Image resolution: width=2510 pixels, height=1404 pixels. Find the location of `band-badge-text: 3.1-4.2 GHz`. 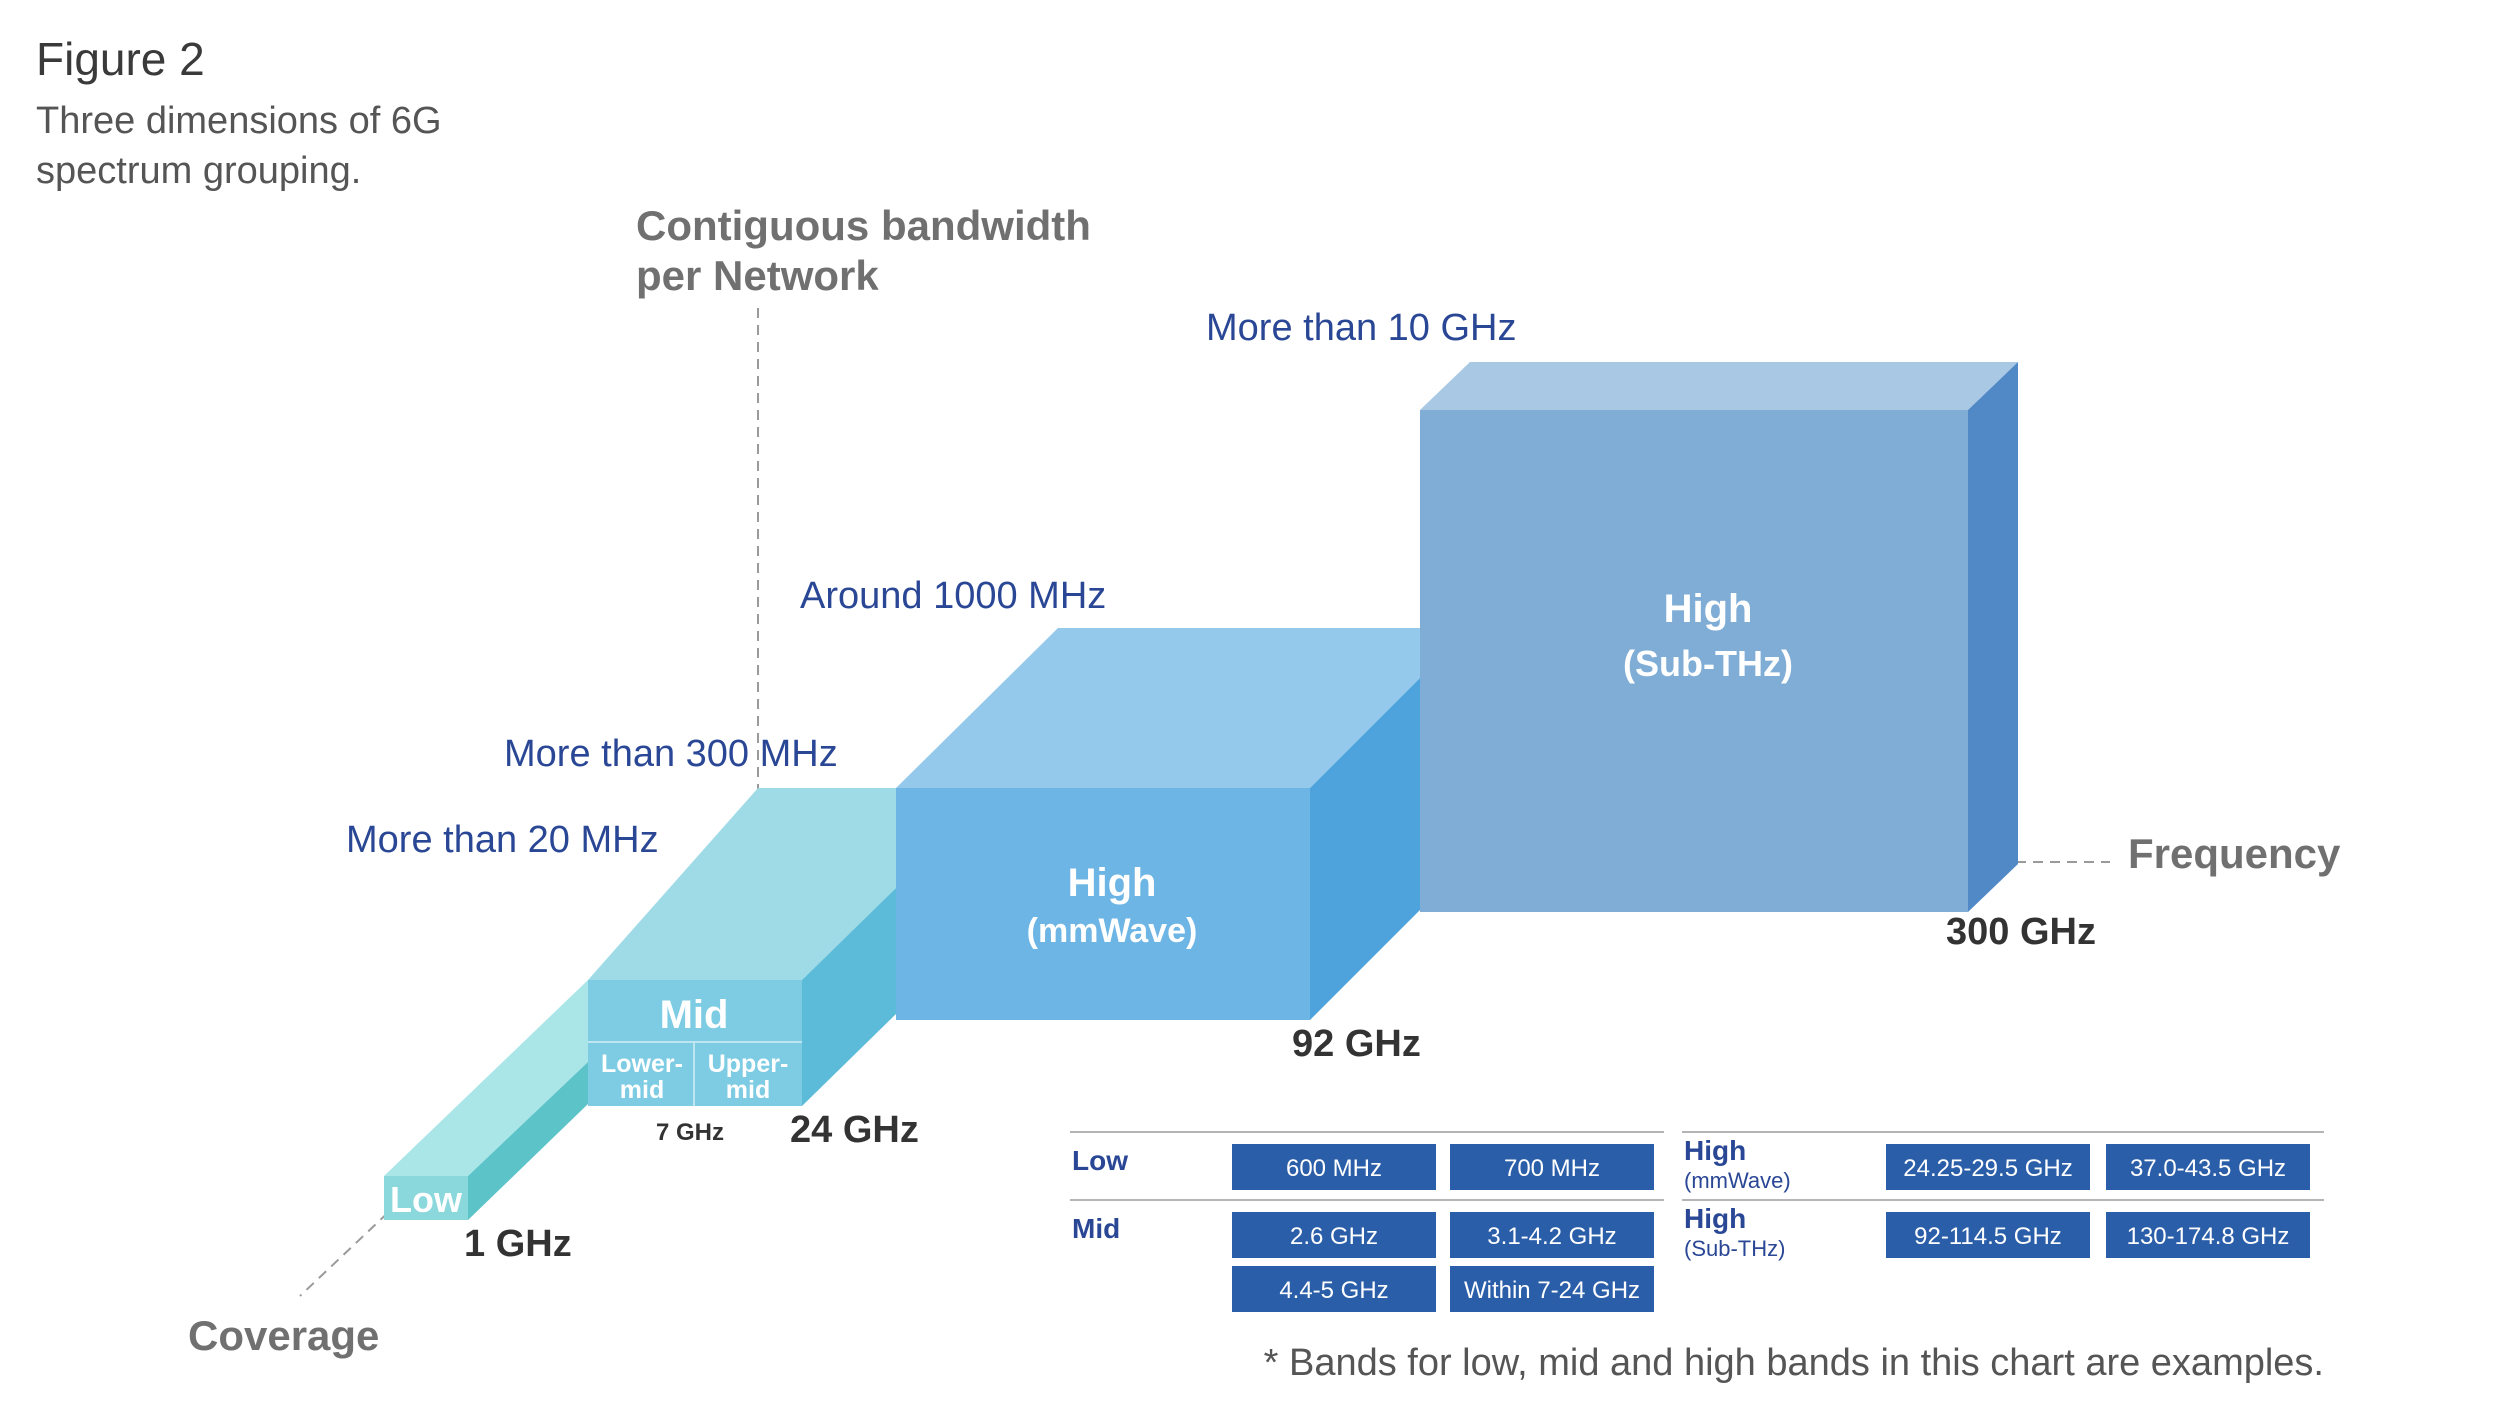

band-badge-text: 3.1-4.2 GHz is located at coordinates (1551, 1236).